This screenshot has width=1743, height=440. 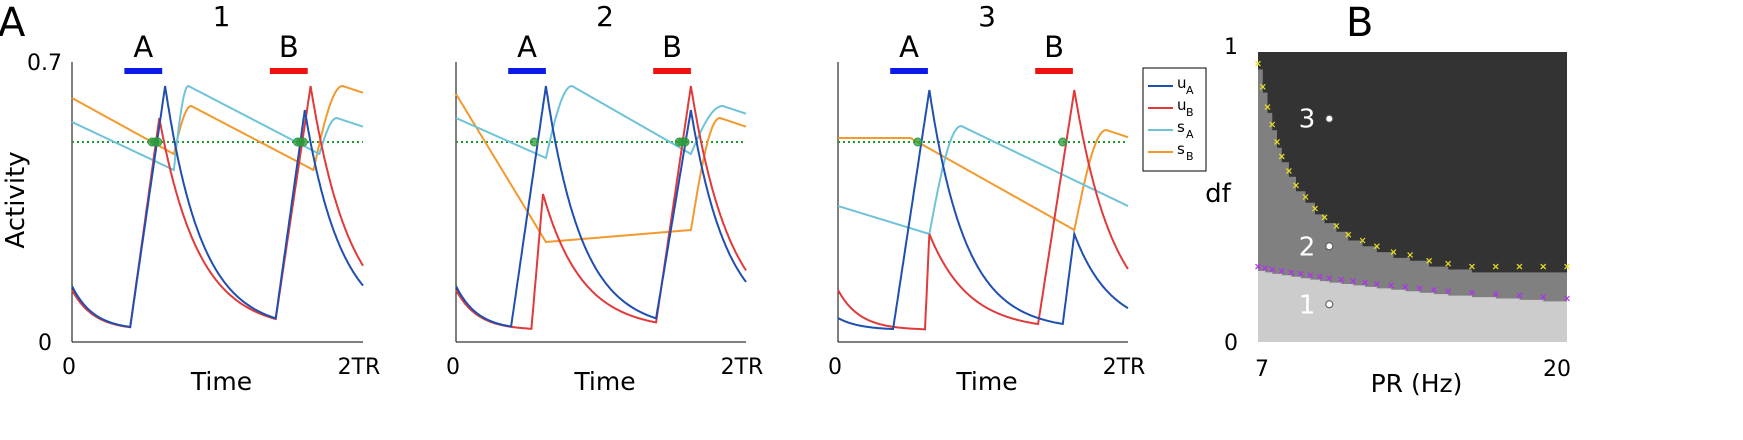 I want to click on point-2-marker, so click(x=1329, y=246).